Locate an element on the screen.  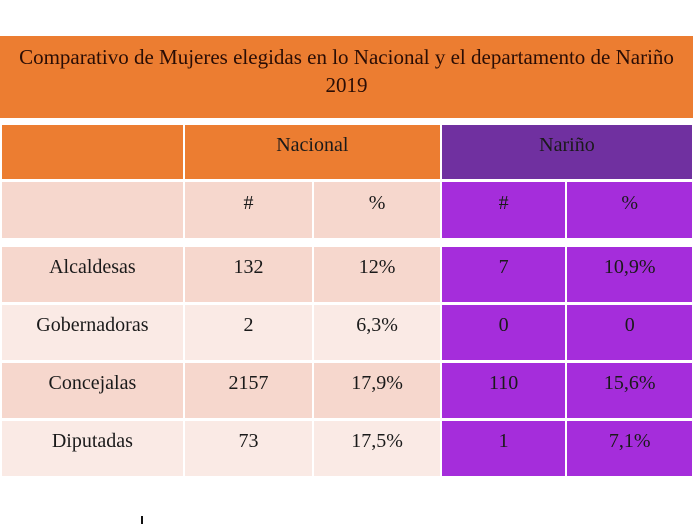
row-label: Alcaldesas is located at coordinates (92, 274).